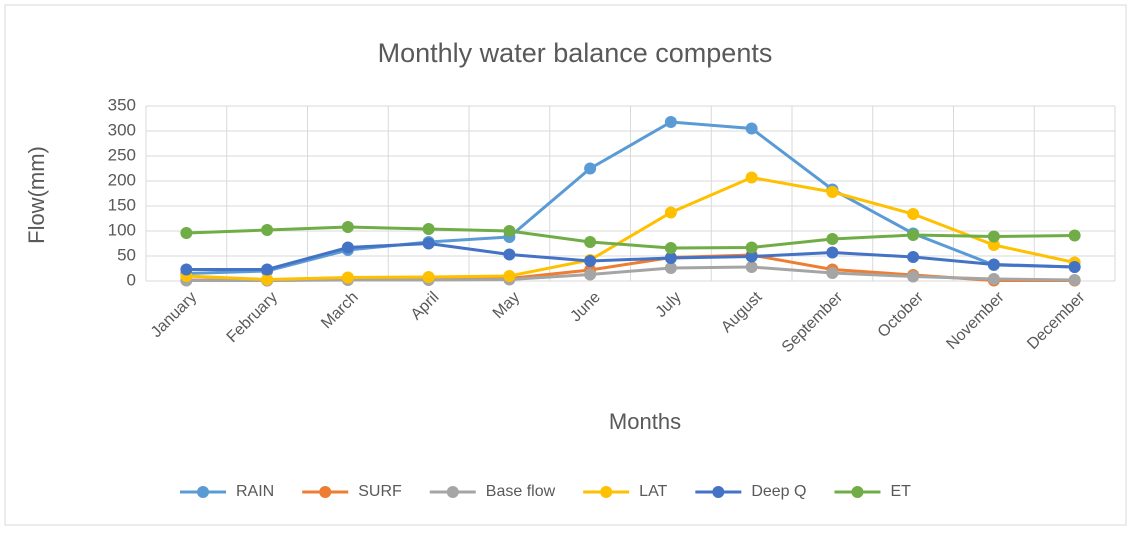  Describe the element at coordinates (255, 491) in the screenshot. I see `legend-label: RAIN` at that location.